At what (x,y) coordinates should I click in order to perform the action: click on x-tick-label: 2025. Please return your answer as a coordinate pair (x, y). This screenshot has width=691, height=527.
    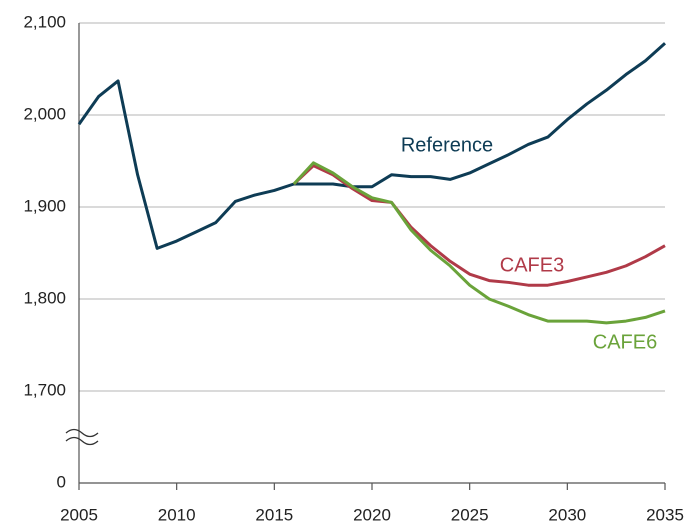
    Looking at the image, I should click on (470, 514).